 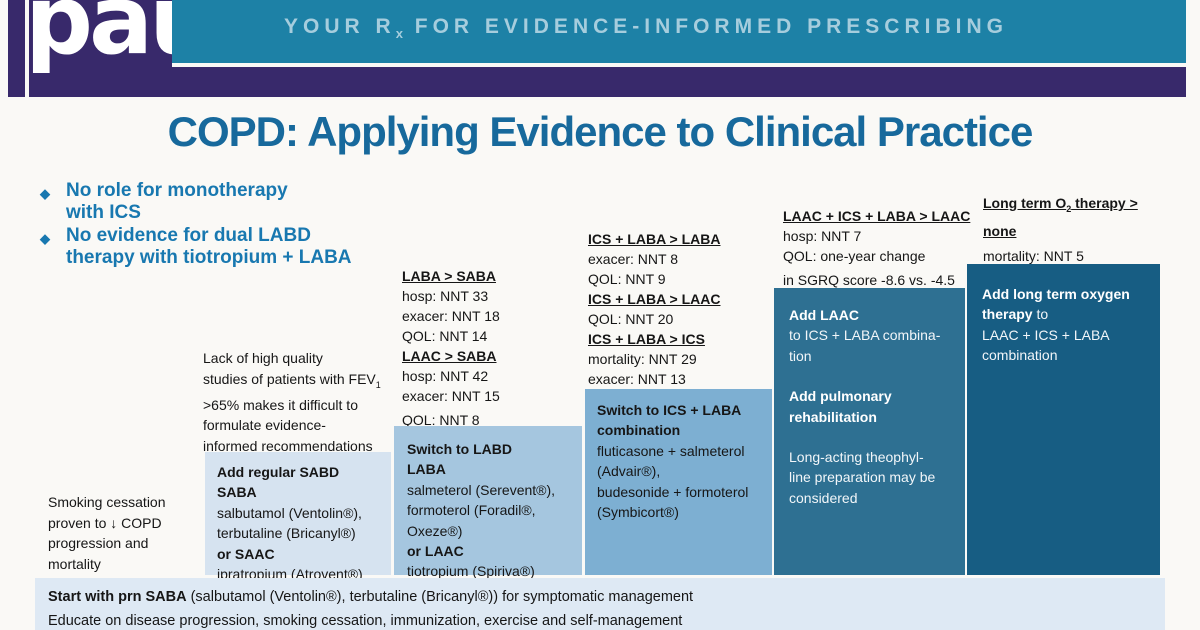 I want to click on stat-line: QOL: NNT 14, so click(x=445, y=336).